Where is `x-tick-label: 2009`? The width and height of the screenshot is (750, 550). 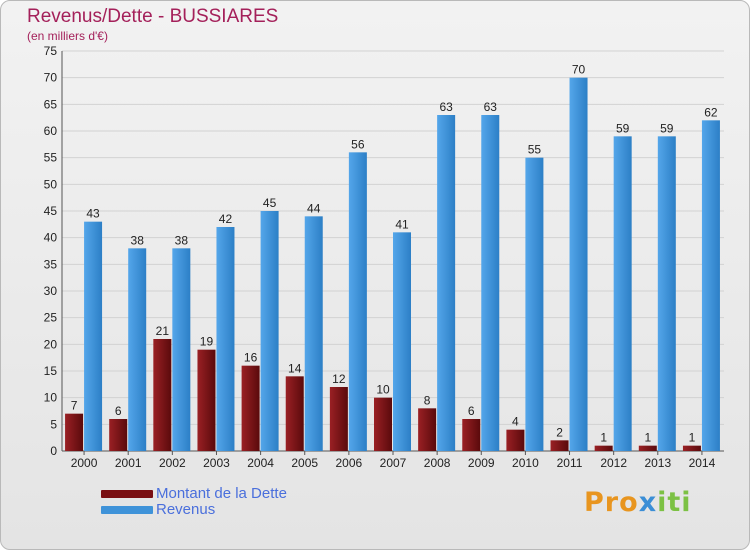 x-tick-label: 2009 is located at coordinates (481, 463).